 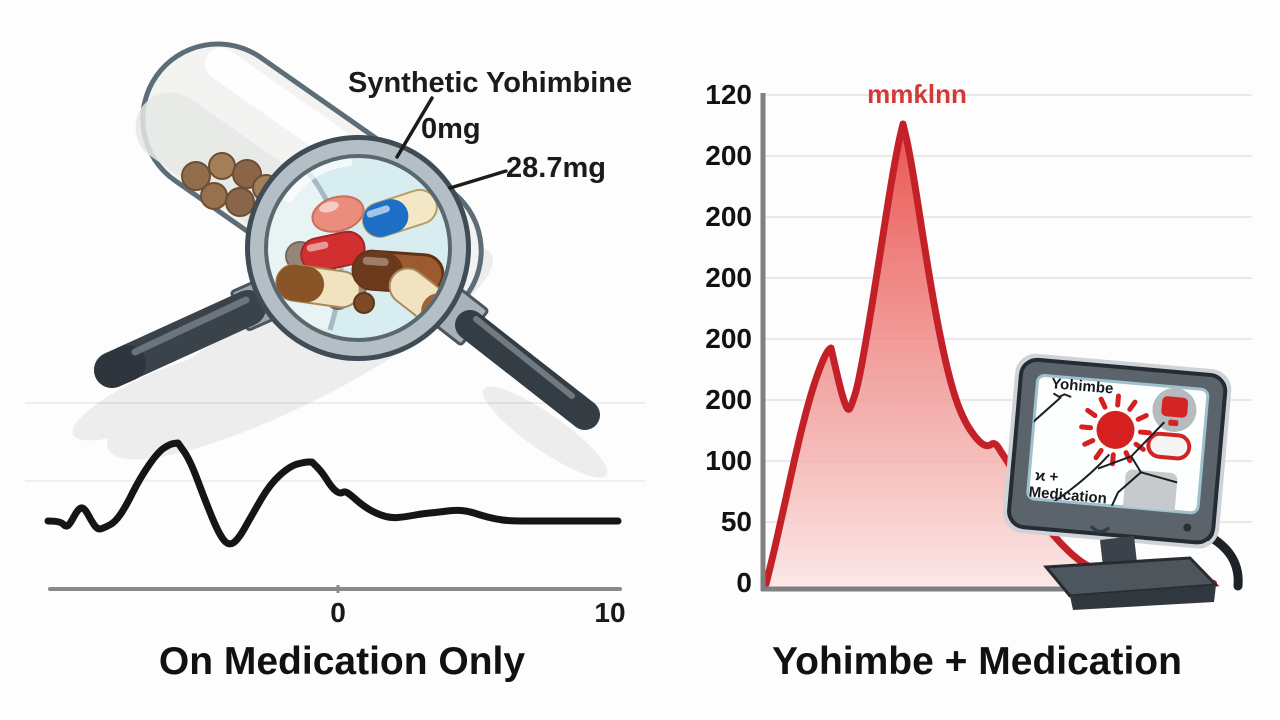 I want to click on pill-red-capsule, so click(x=333, y=251).